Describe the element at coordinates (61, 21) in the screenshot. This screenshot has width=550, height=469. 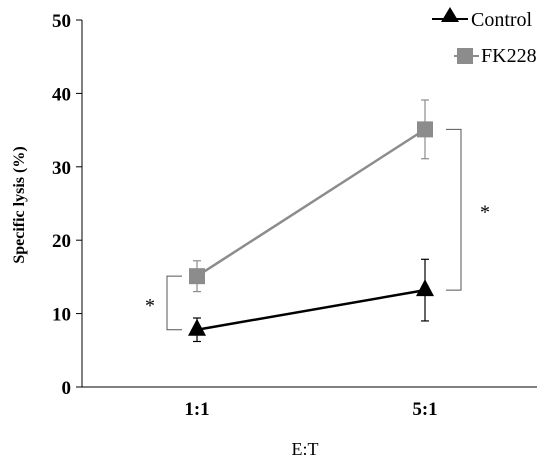
I see `y-tick-label: 50` at that location.